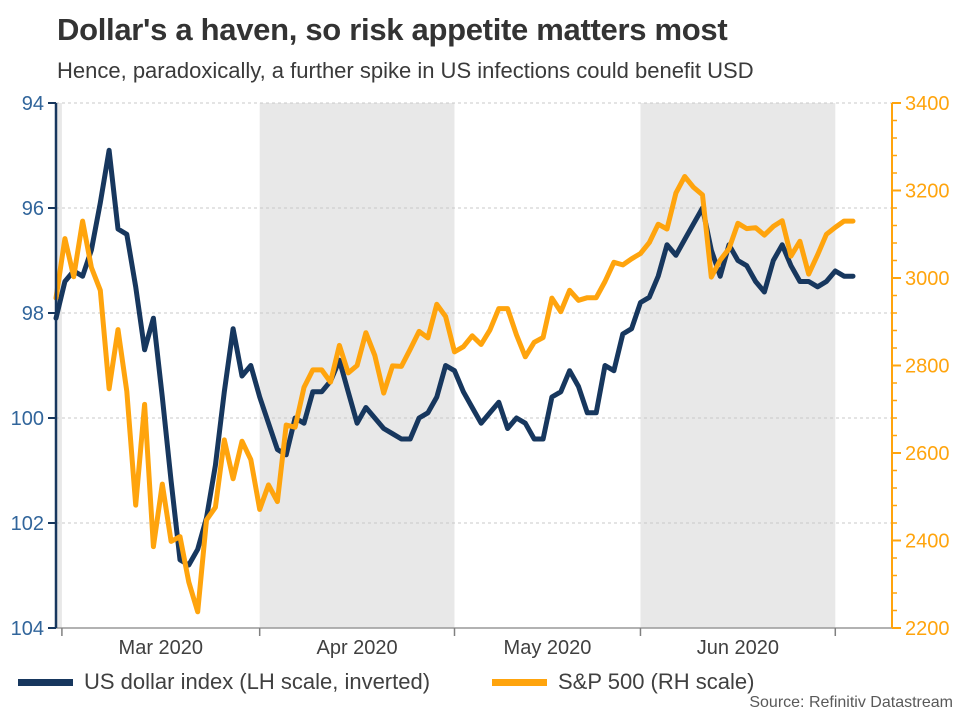 The height and width of the screenshot is (720, 960). Describe the element at coordinates (45, 682) in the screenshot. I see `legend-swatch-usd` at that location.